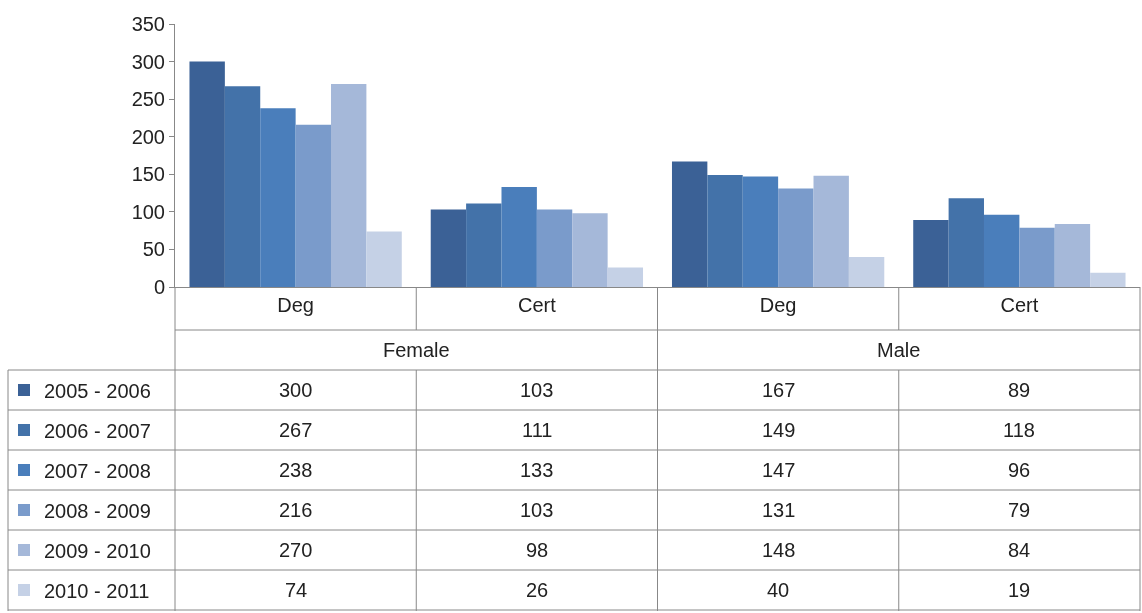  What do you see at coordinates (148, 99) in the screenshot?
I see `y-tick-label: 250` at bounding box center [148, 99].